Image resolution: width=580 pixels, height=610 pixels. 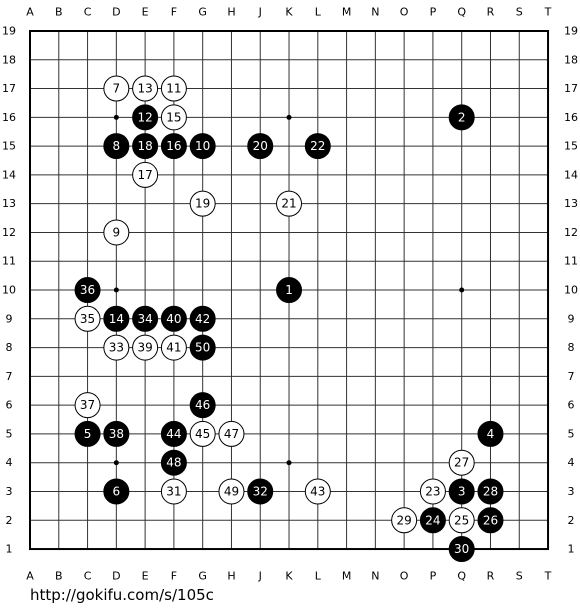 What do you see at coordinates (571, 59) in the screenshot?
I see `row-label: 18` at bounding box center [571, 59].